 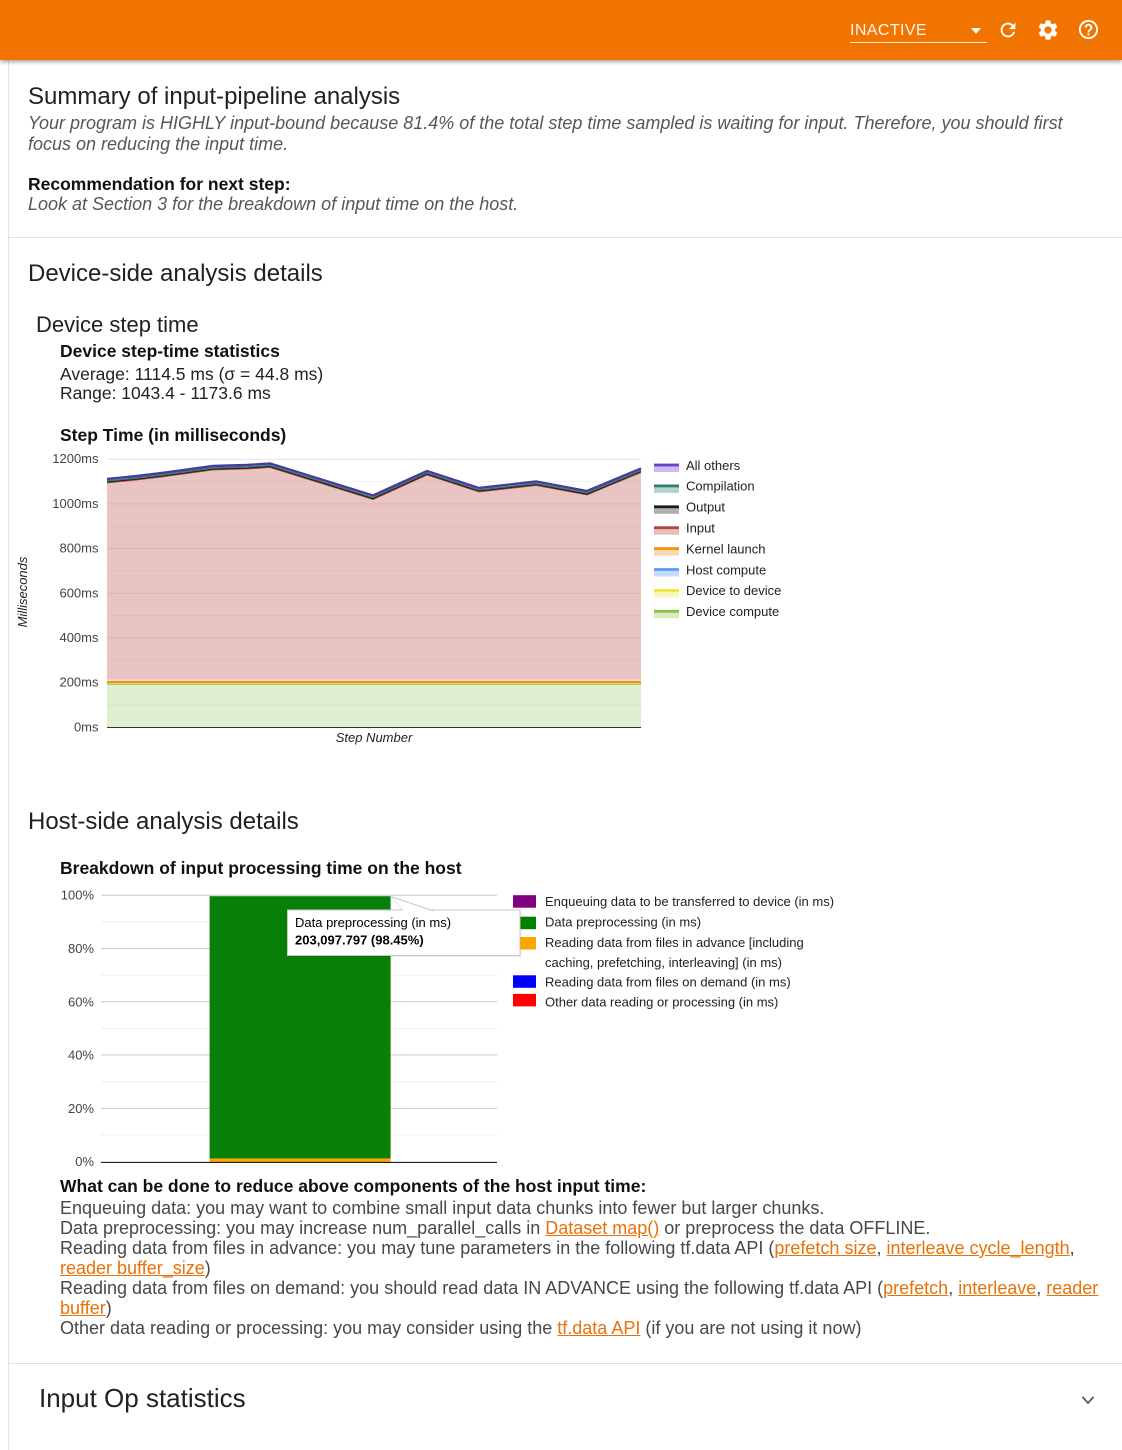 I want to click on svg-text: 800ms, so click(x=79, y=548).